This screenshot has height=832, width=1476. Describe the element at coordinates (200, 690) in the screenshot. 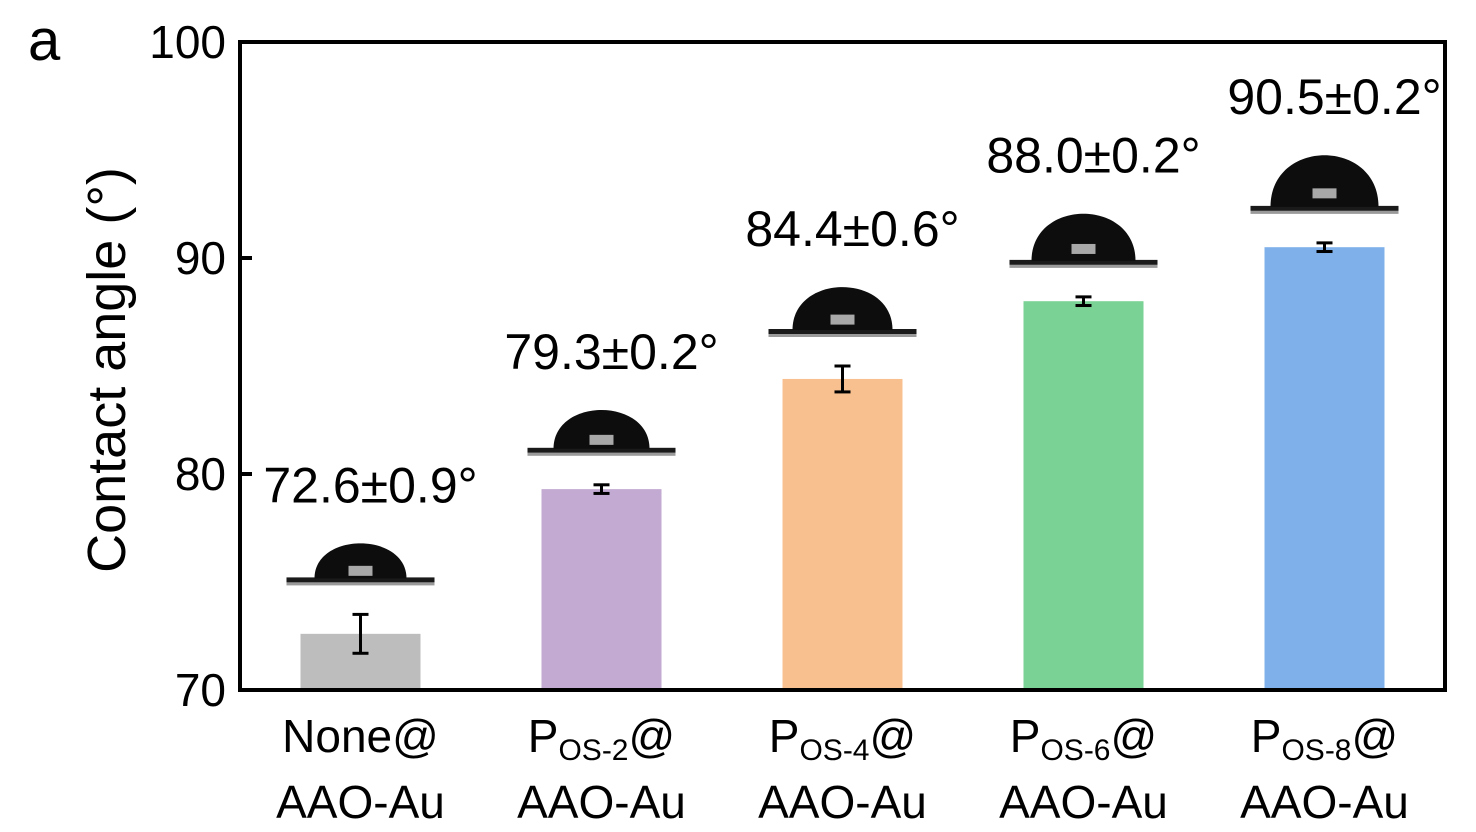

I see `y-tick-label: 70` at that location.